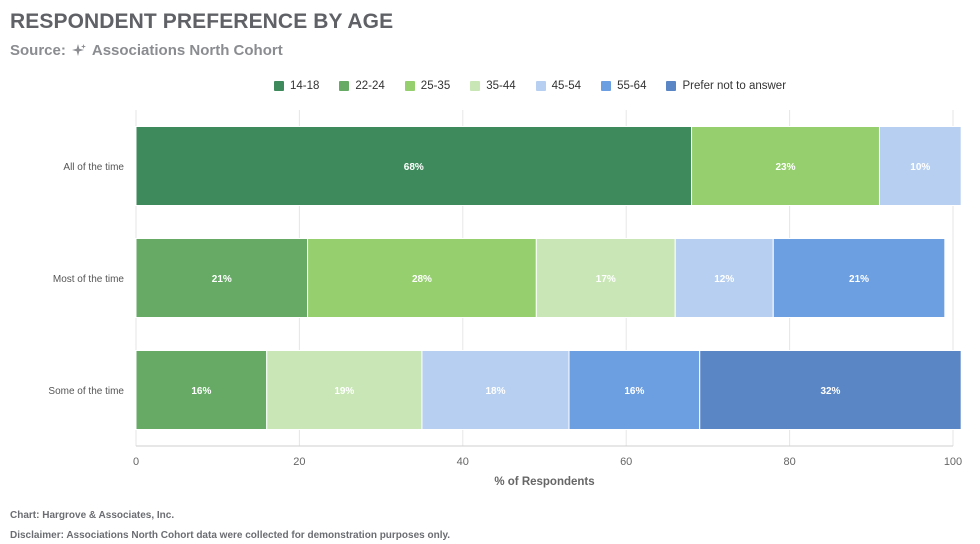  Describe the element at coordinates (79, 51) in the screenshot. I see `sparkle-icon` at that location.